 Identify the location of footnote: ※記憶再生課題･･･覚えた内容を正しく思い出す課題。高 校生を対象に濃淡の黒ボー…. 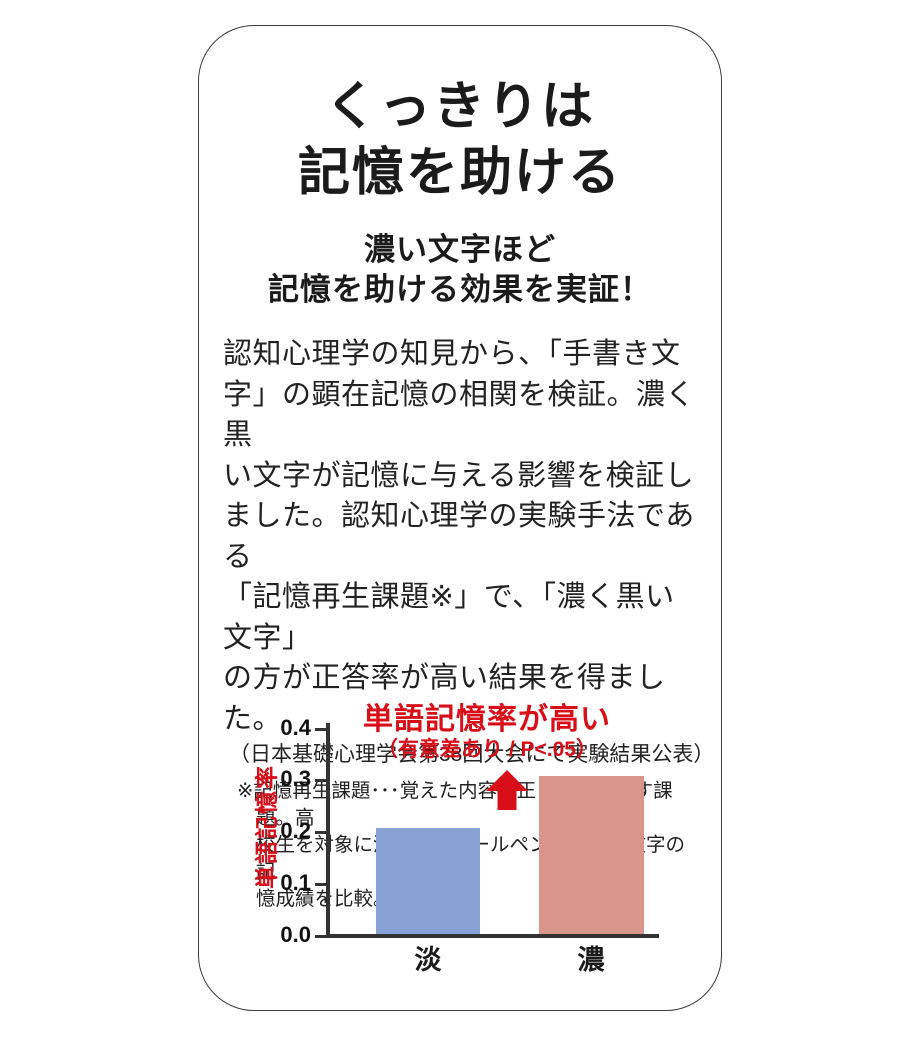
(461, 845).